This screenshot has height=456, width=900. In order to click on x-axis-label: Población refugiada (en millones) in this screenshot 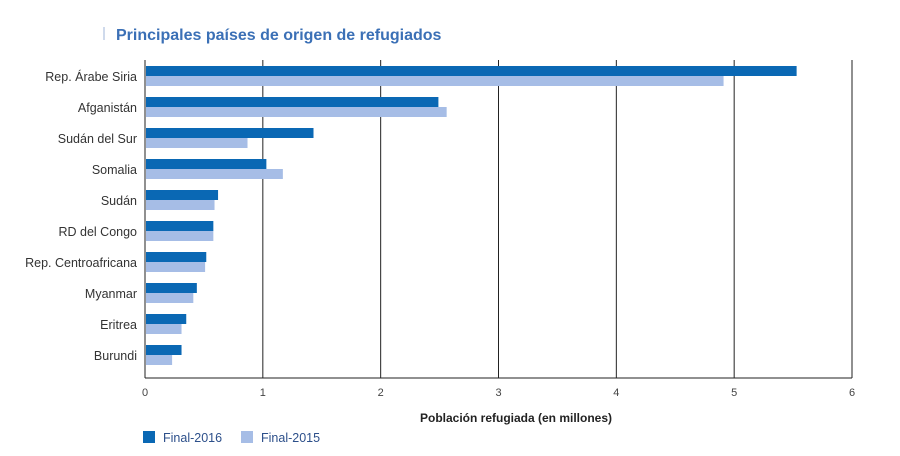, I will do `click(516, 418)`.